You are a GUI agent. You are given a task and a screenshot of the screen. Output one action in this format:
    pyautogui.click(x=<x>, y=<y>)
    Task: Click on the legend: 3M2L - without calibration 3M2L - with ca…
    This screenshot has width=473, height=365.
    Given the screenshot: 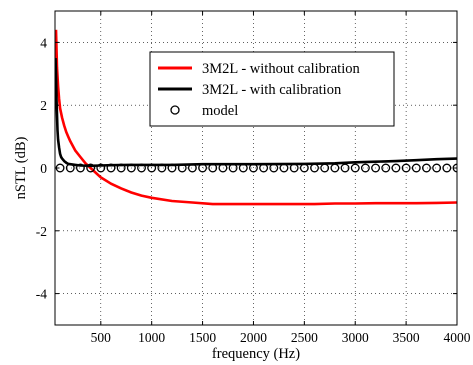 What is the action you would take?
    pyautogui.click(x=272, y=89)
    